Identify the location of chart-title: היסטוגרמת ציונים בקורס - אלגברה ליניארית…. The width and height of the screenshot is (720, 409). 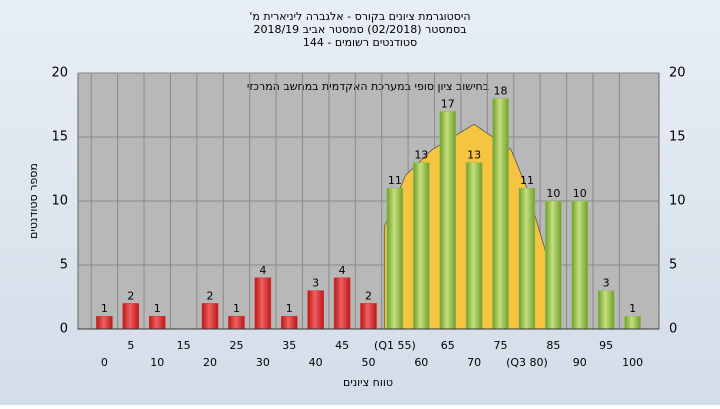
(359, 16).